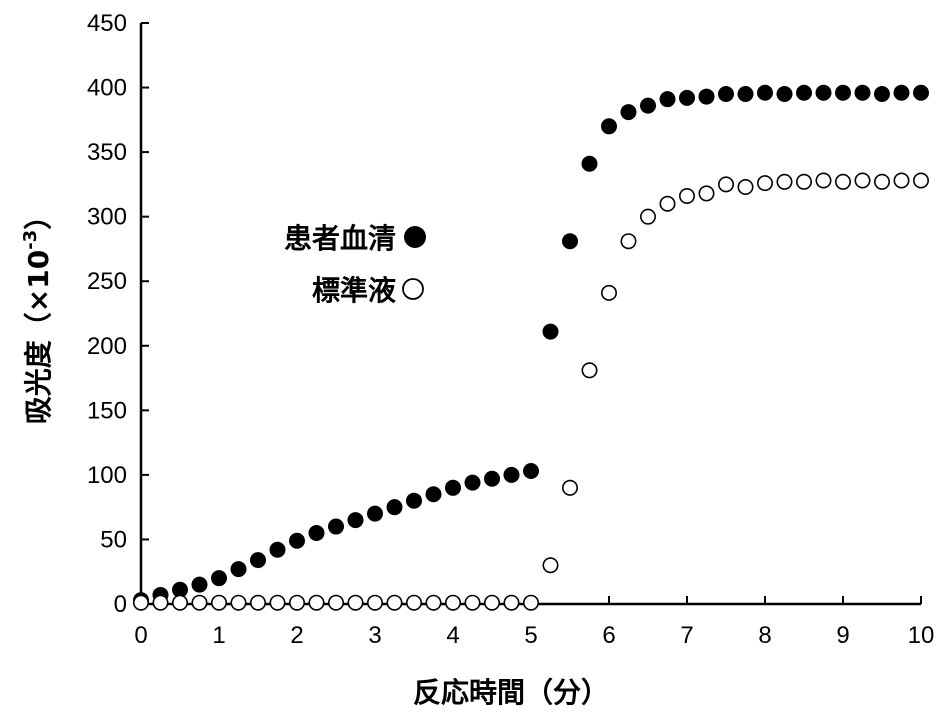 The image size is (949, 721). What do you see at coordinates (355, 264) in the screenshot?
I see `legend: 患者血清 標準液` at bounding box center [355, 264].